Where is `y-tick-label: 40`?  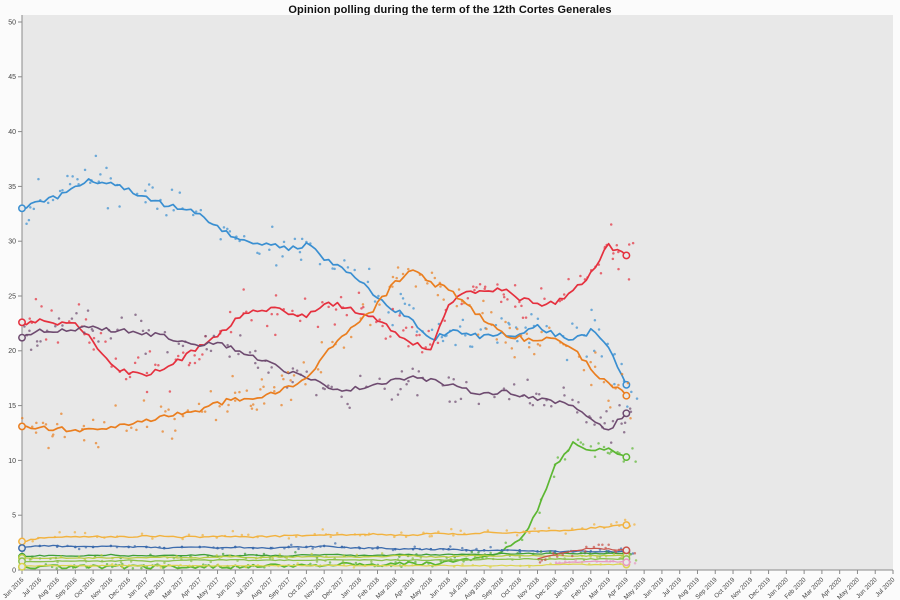
y-tick-label: 40 is located at coordinates (12, 132).